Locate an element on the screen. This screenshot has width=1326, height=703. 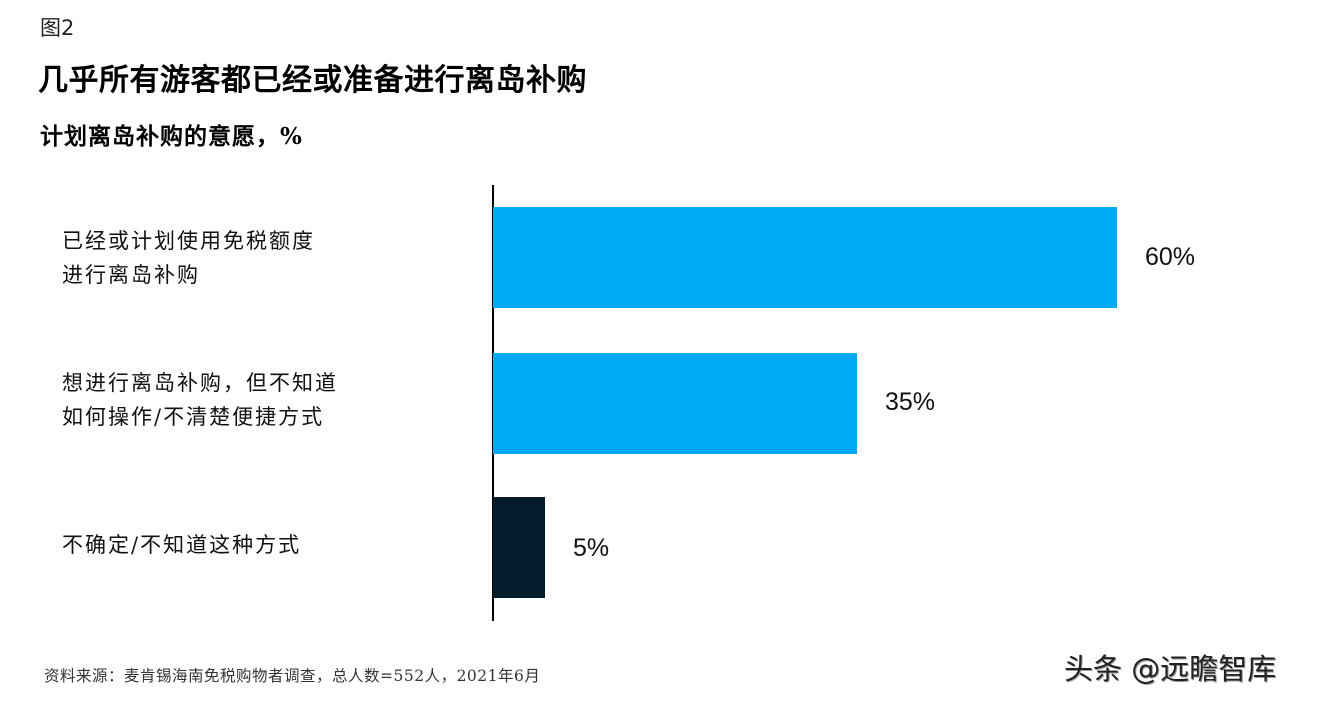
category-label-1: 已经或计划使用免税额度 进行离岛补购 is located at coordinates (188, 258).